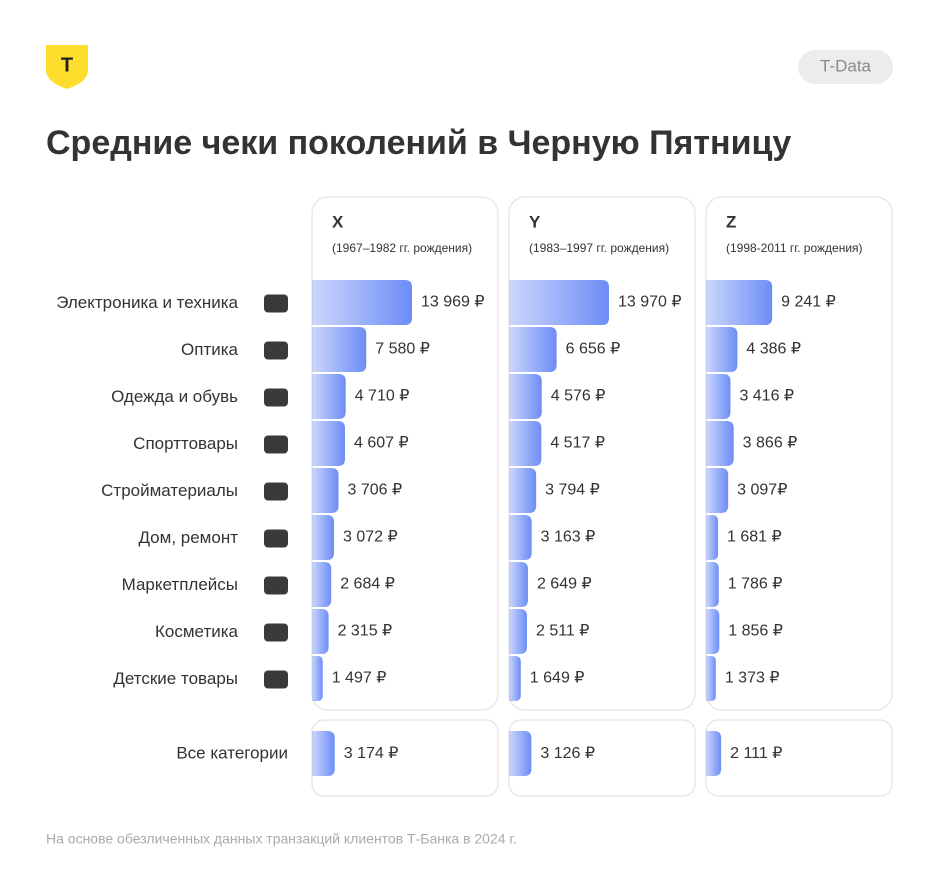  What do you see at coordinates (147, 302) in the screenshot?
I see `category-label: Электроника и техника` at bounding box center [147, 302].